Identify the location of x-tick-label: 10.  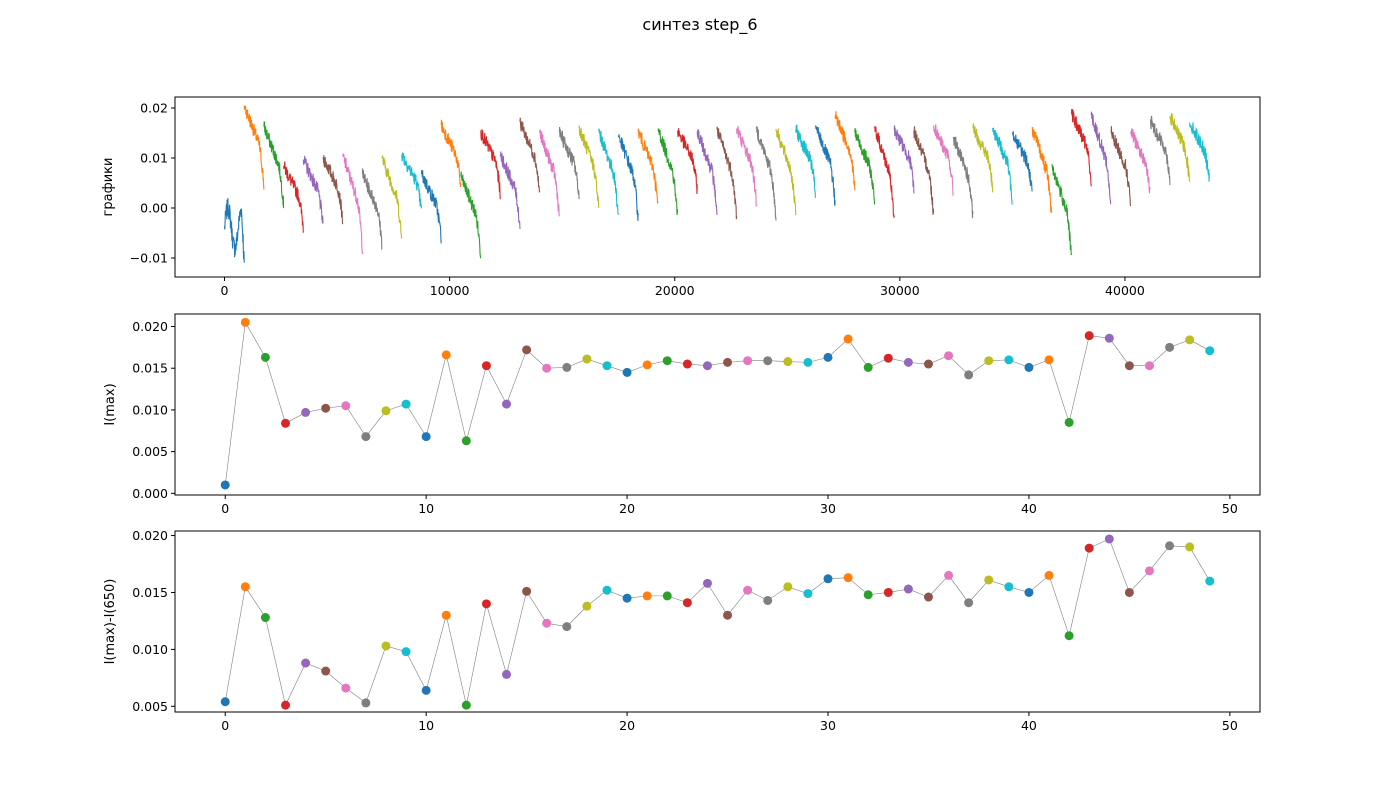
(426, 725).